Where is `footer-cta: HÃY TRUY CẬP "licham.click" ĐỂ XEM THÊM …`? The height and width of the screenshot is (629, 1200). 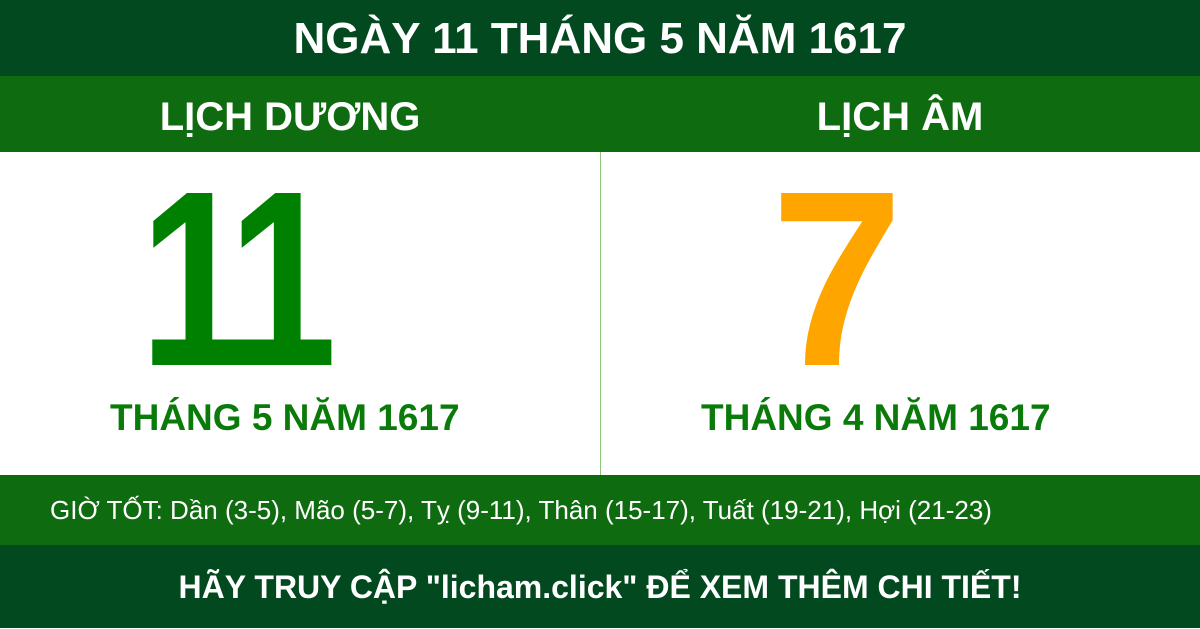 footer-cta: HÃY TRUY CẬP "licham.click" ĐỂ XEM THÊM … is located at coordinates (600, 586).